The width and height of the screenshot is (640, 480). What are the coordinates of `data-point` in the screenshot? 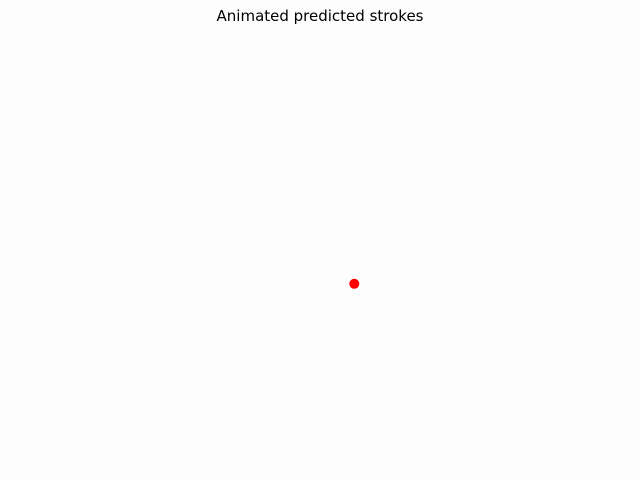 It's located at (354, 283).